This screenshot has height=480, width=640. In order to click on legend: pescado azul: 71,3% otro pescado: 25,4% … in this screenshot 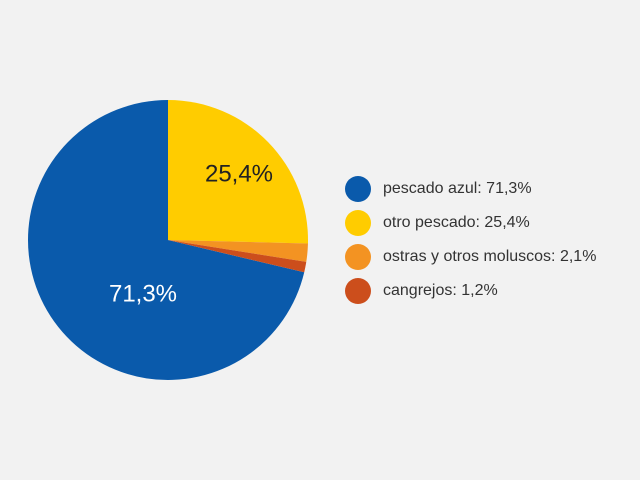, I will do `click(470, 240)`.